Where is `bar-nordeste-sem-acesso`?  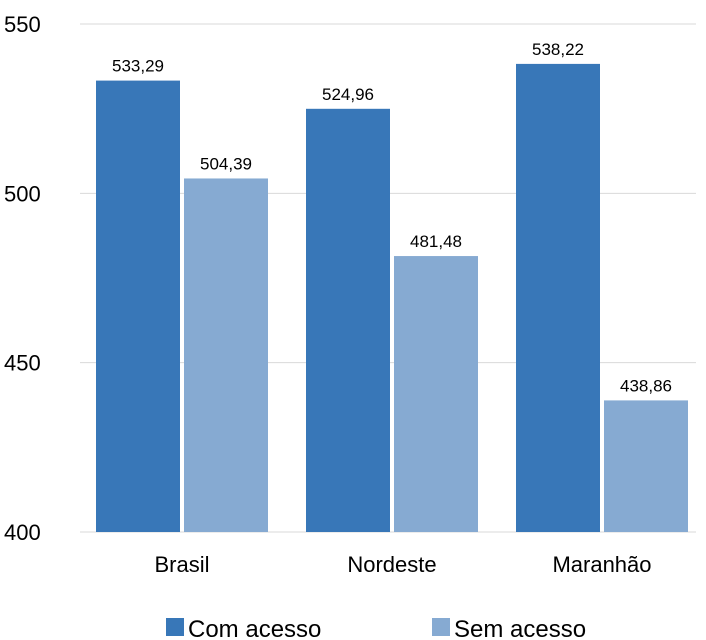
bar-nordeste-sem-acesso is located at coordinates (436, 394).